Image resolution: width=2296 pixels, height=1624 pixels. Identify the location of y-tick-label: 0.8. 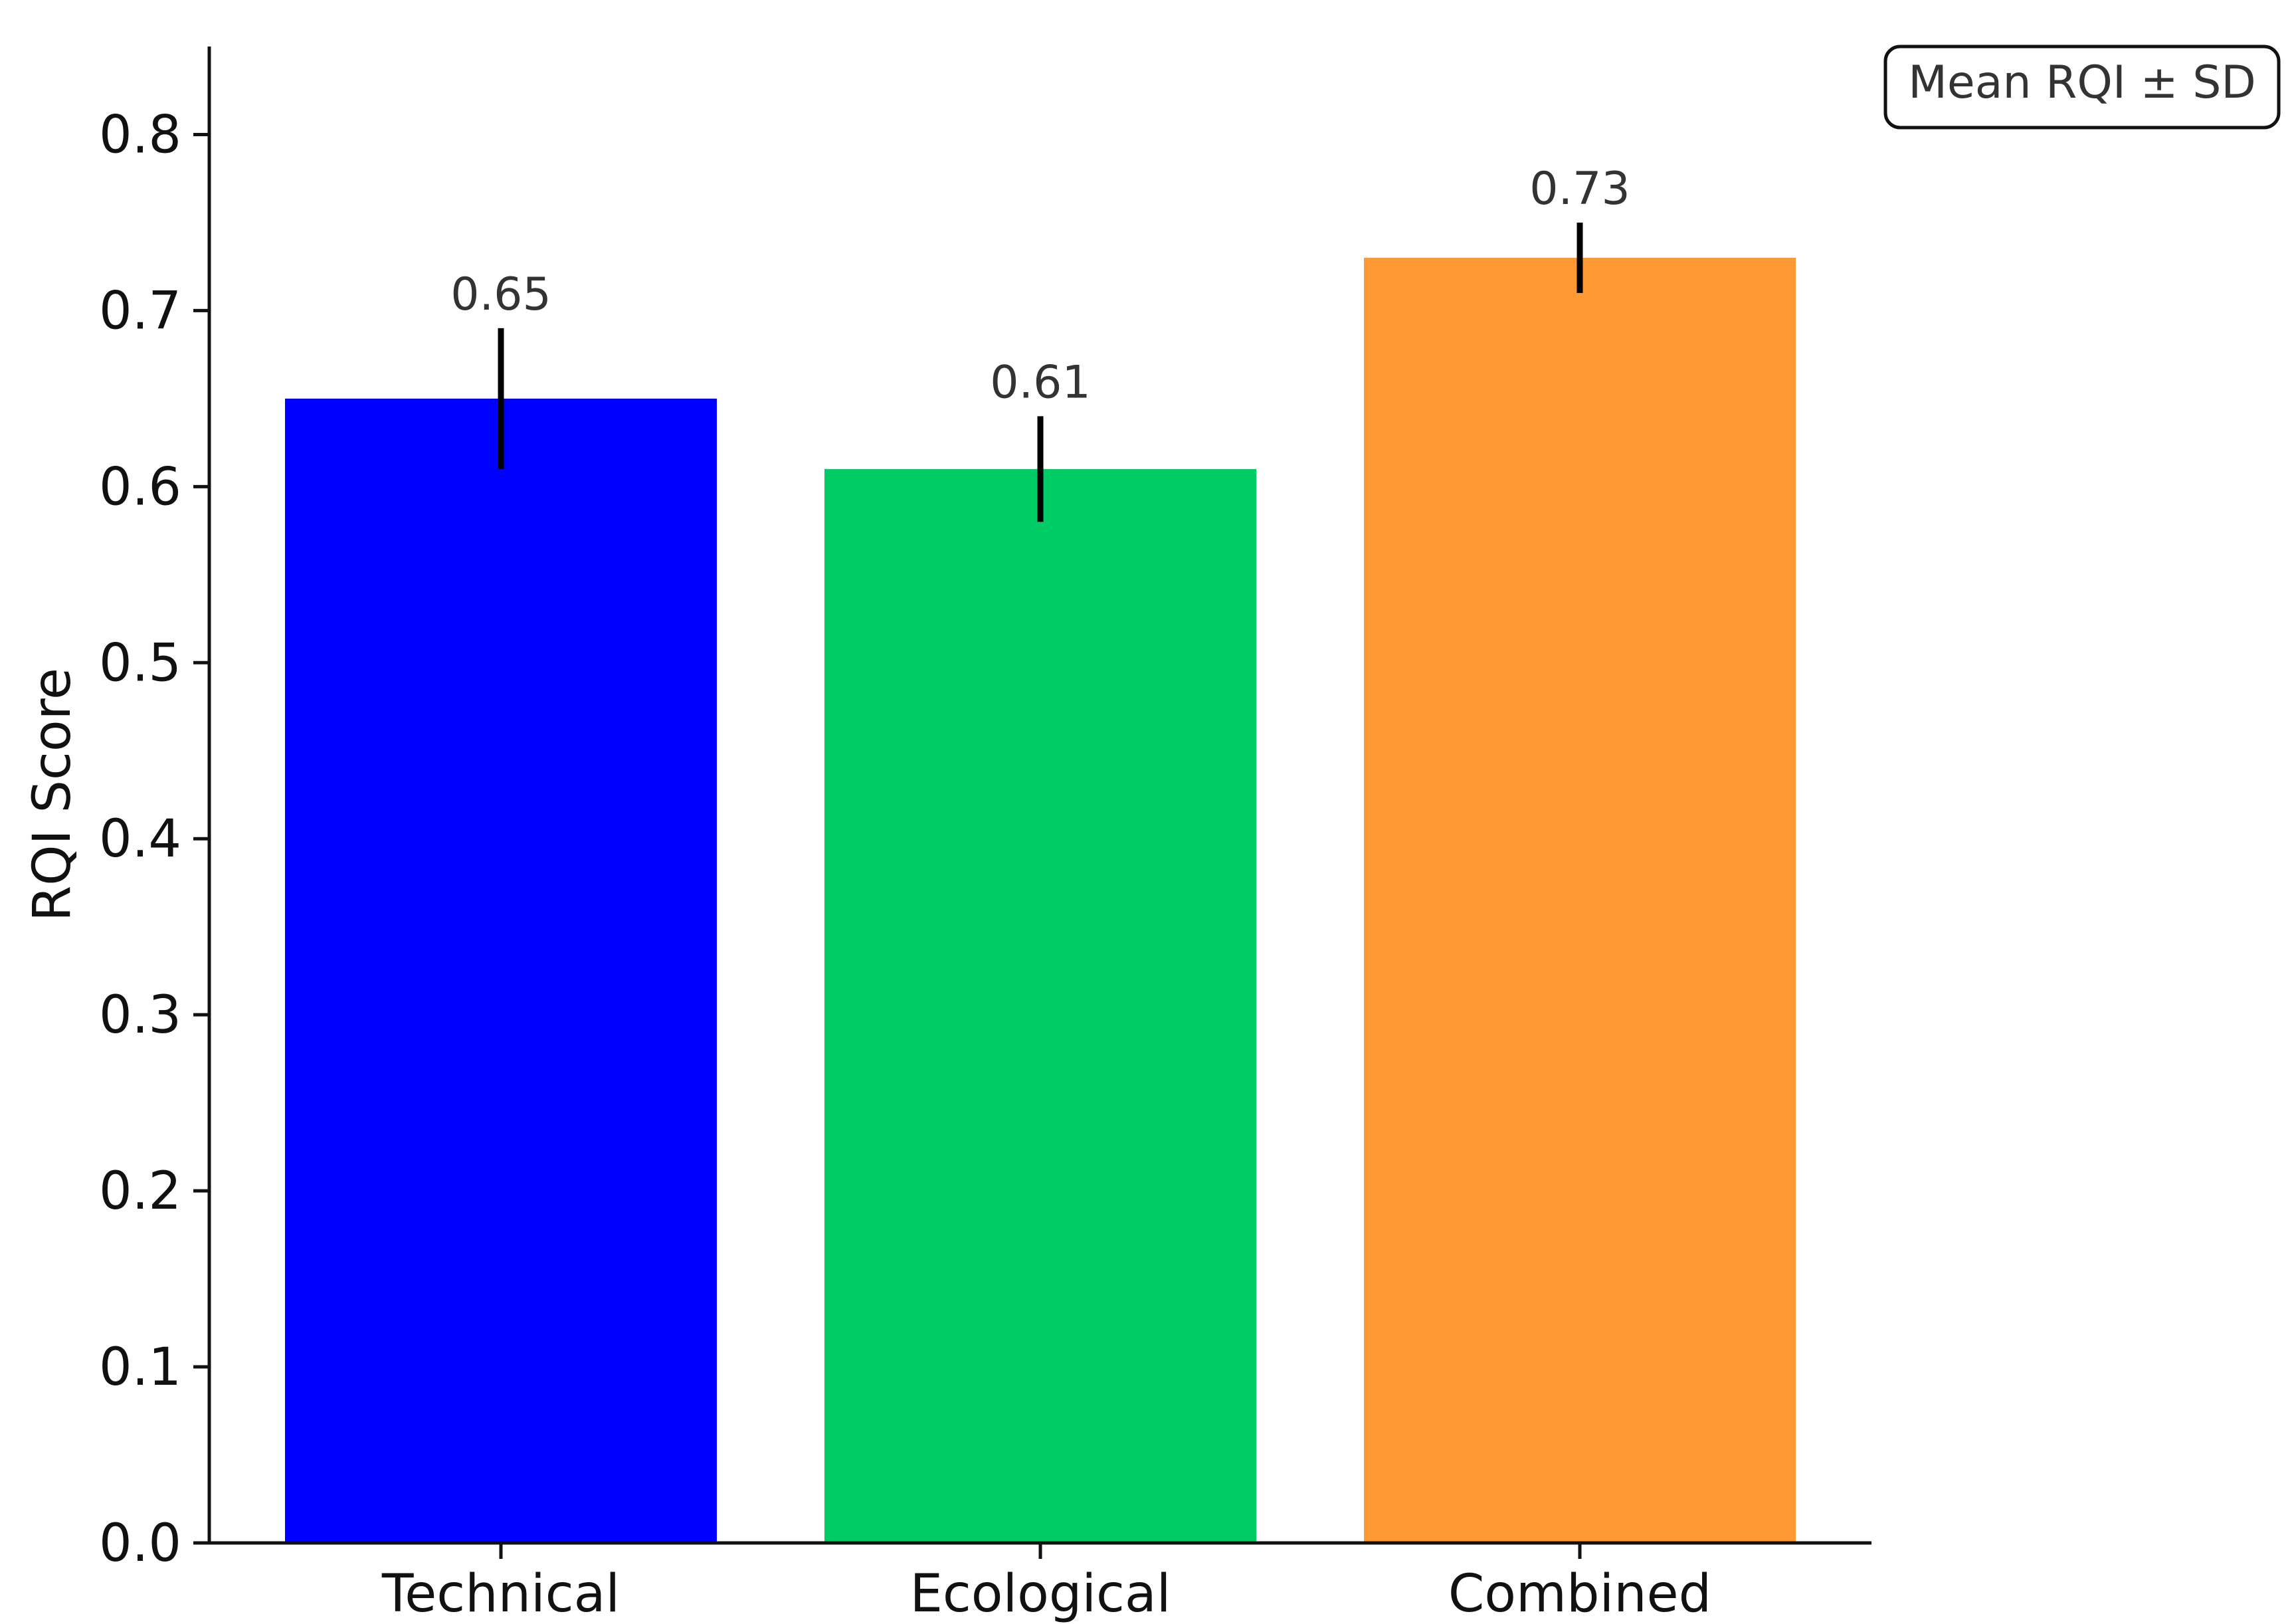
(140, 135).